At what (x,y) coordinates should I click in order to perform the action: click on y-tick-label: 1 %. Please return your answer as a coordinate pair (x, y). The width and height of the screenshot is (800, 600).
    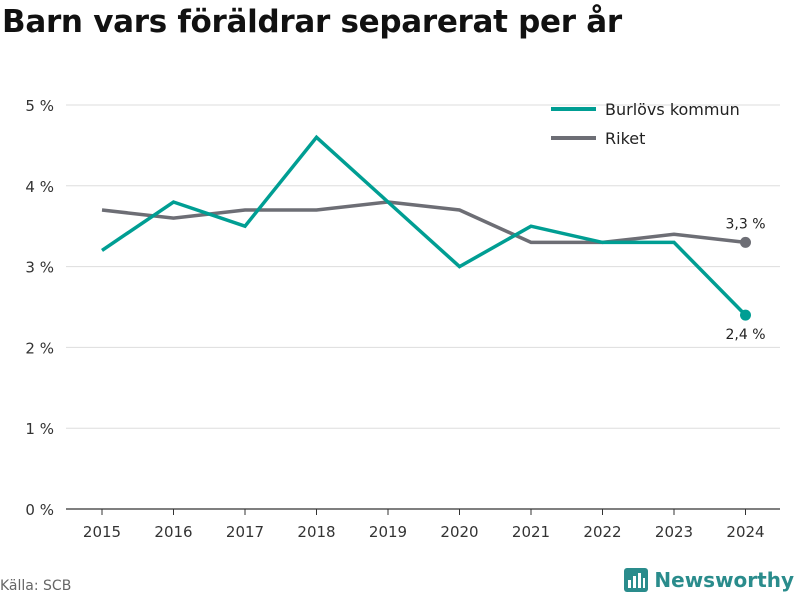
    Looking at the image, I should click on (39, 429).